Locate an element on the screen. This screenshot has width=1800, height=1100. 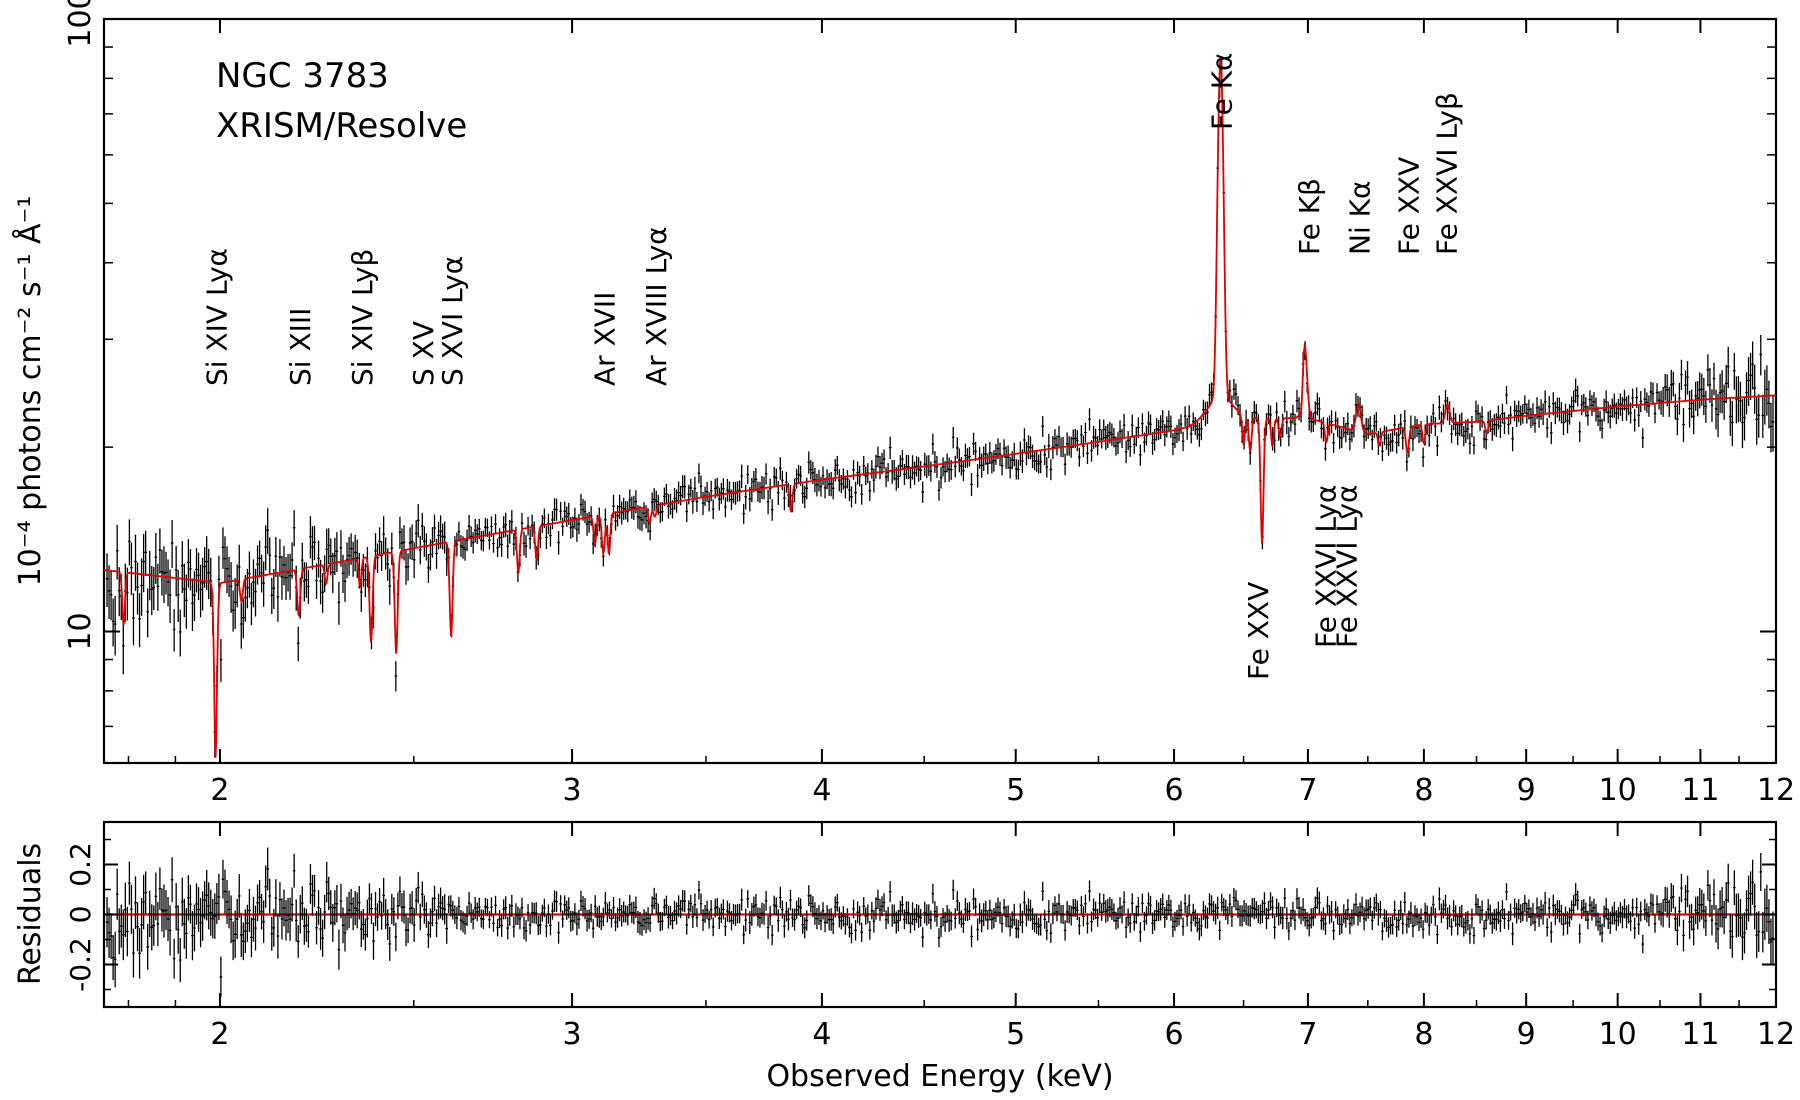
x-axis-label: Observed Energy (keV) is located at coordinates (939, 1076).